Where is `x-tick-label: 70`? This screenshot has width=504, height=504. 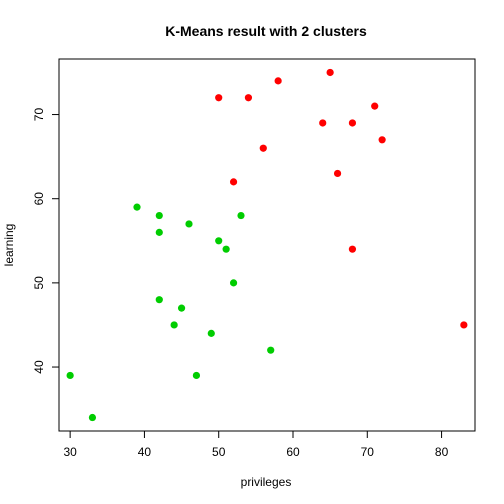
x-tick-label: 70 is located at coordinates (368, 452).